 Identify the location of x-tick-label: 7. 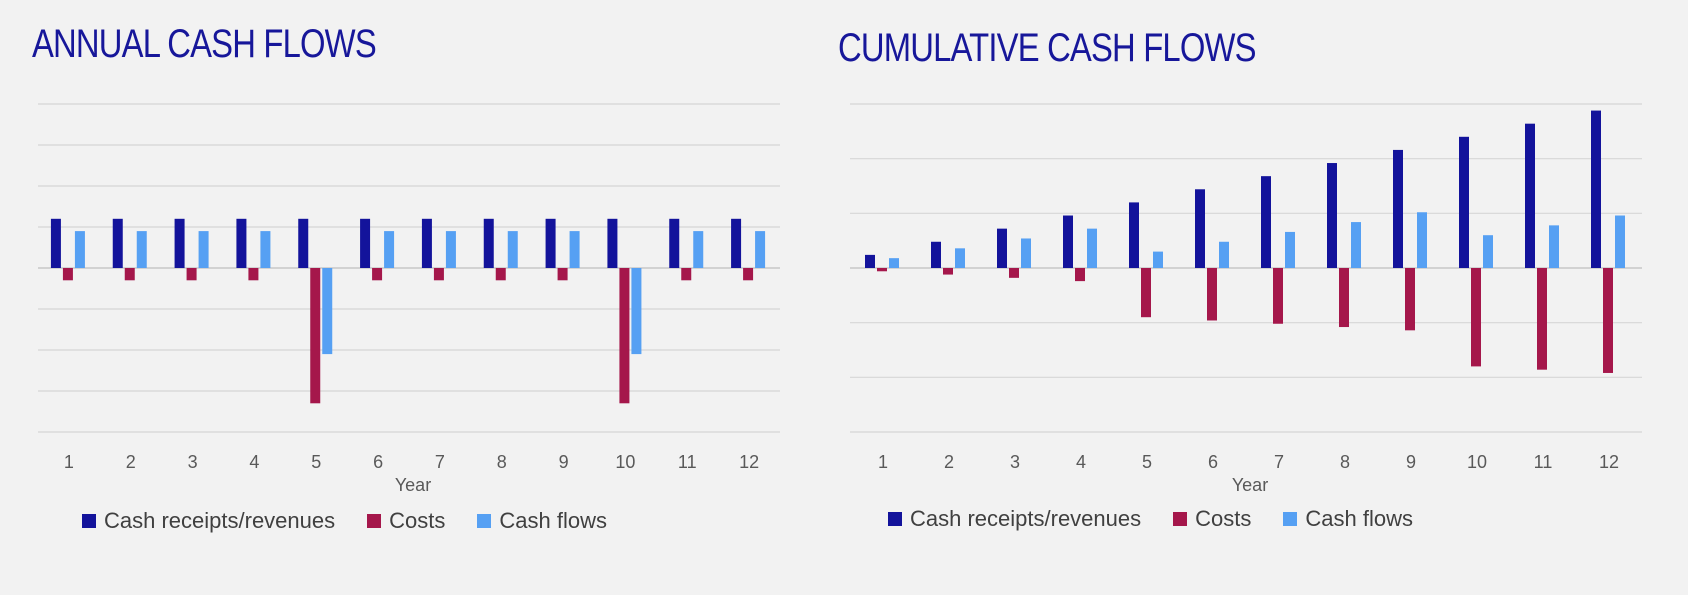
(440, 462).